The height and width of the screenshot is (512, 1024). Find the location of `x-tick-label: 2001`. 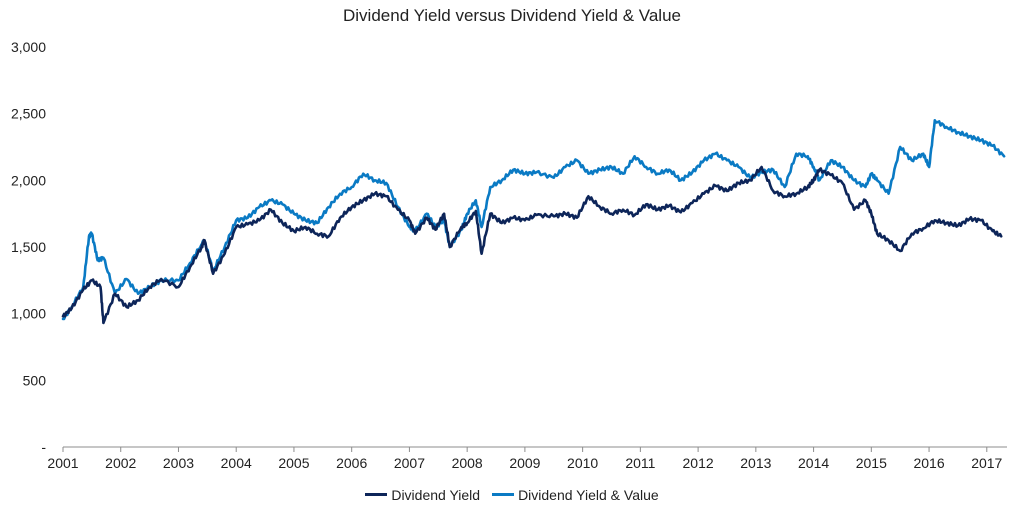

x-tick-label: 2001 is located at coordinates (62, 463).